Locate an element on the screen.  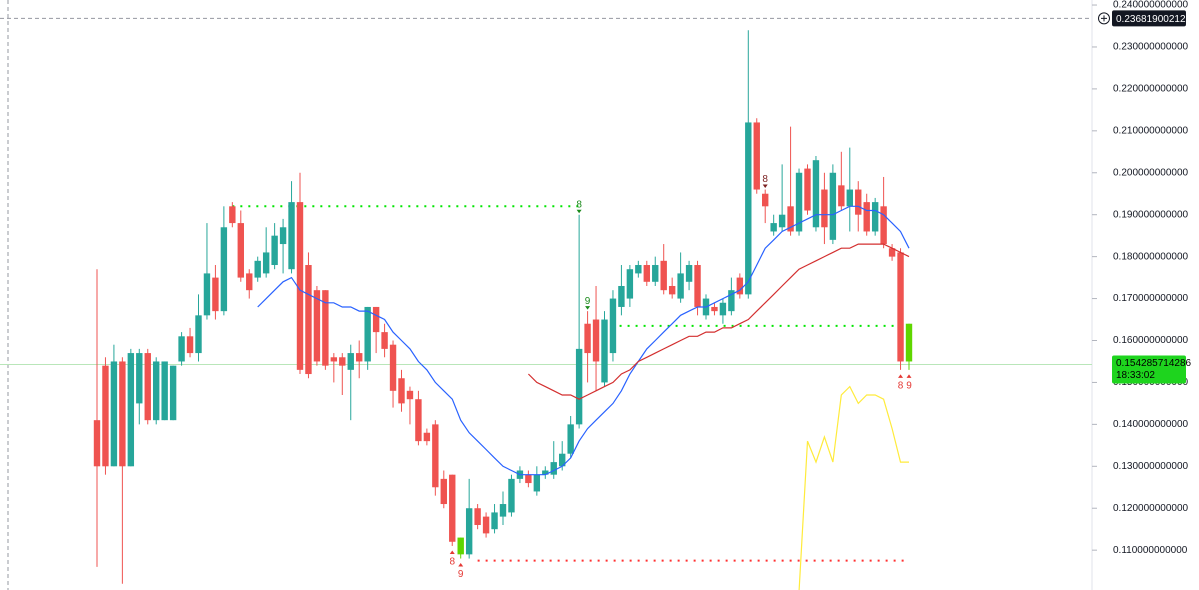
y-tick-label: 0.140000000000 is located at coordinates (1151, 424).